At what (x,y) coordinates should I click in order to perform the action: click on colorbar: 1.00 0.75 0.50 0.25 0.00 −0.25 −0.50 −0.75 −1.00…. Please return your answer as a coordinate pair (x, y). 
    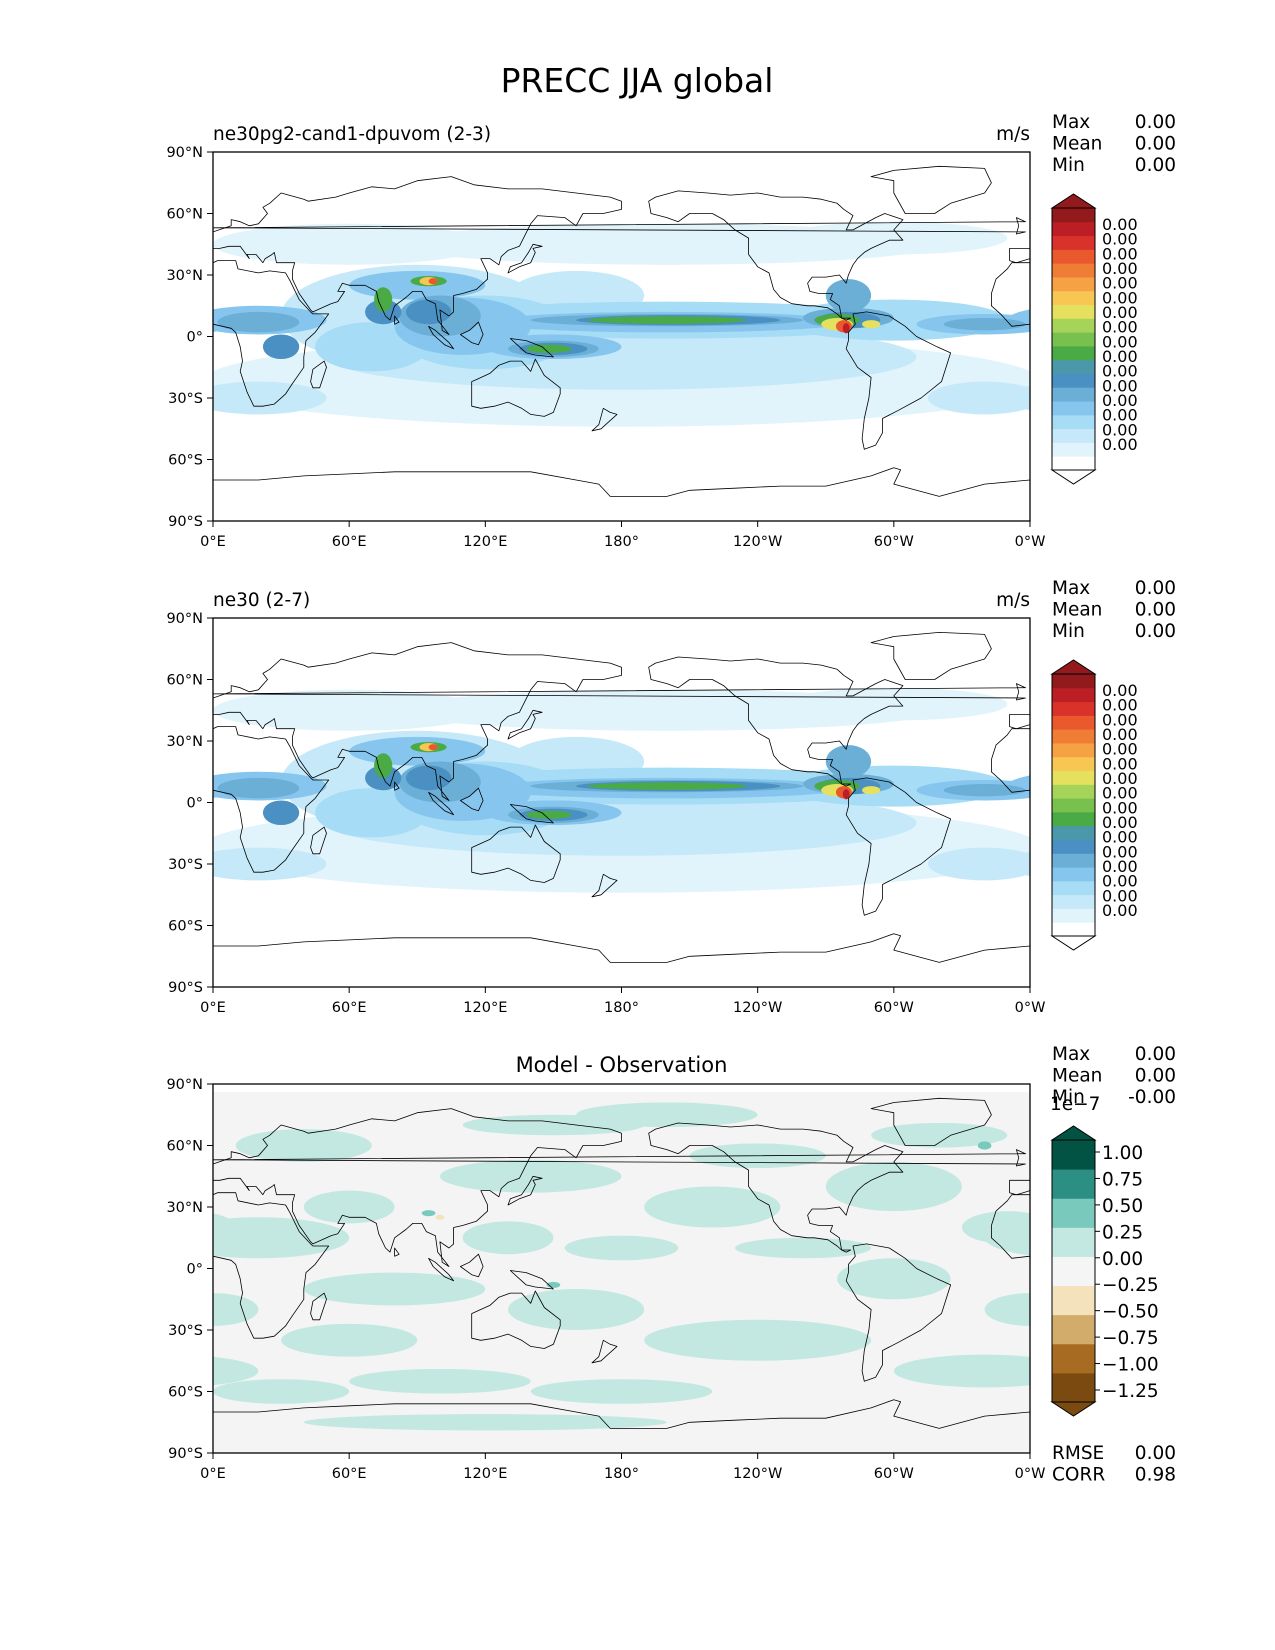
    Looking at the image, I should click on (1104, 1255).